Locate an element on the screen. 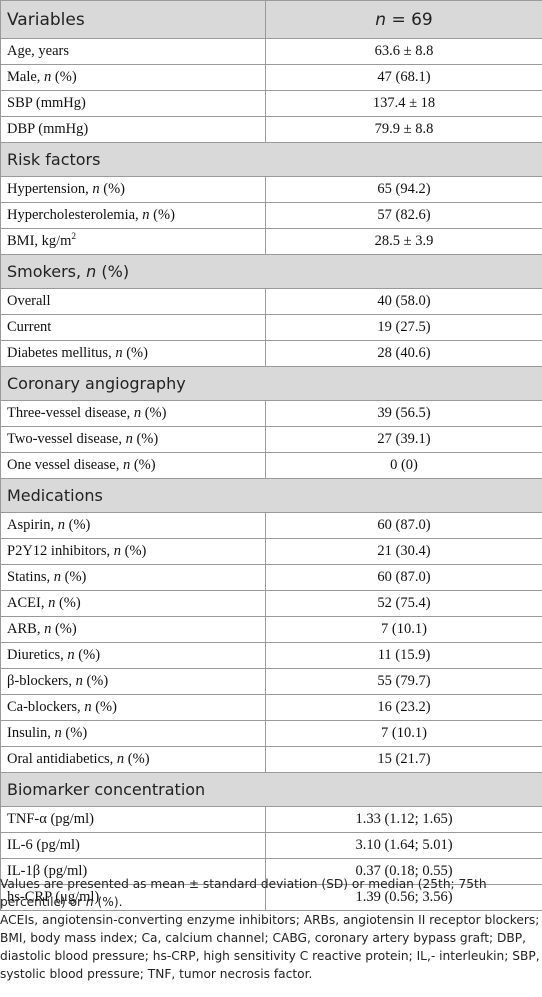 The width and height of the screenshot is (542, 997). variable-cell: P2Y12 inhibitors, n (%) is located at coordinates (133, 551).